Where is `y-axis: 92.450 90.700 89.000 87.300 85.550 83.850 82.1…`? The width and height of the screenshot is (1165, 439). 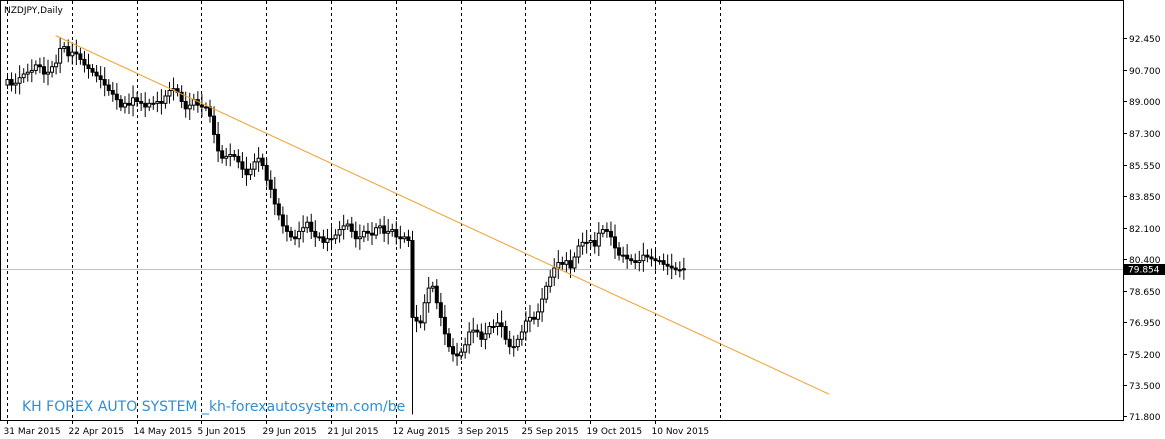 y-axis: 92.450 90.700 89.000 87.300 85.550 83.850 82.1… is located at coordinates (1142, 229).